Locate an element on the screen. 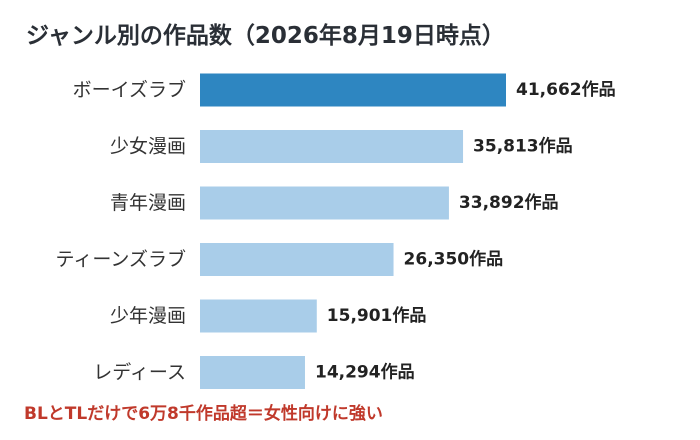 The width and height of the screenshot is (700, 440). value-label: 41,662作品 is located at coordinates (566, 89).